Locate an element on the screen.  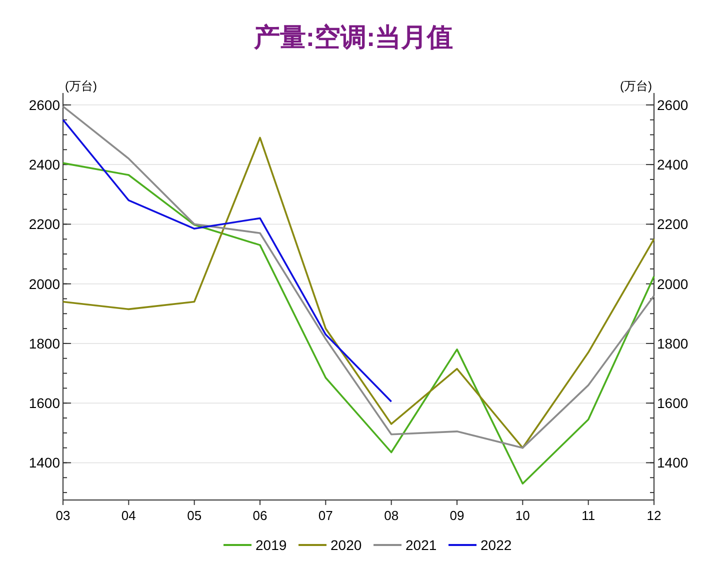
y-axis-title: (万台) is located at coordinates (81, 86).